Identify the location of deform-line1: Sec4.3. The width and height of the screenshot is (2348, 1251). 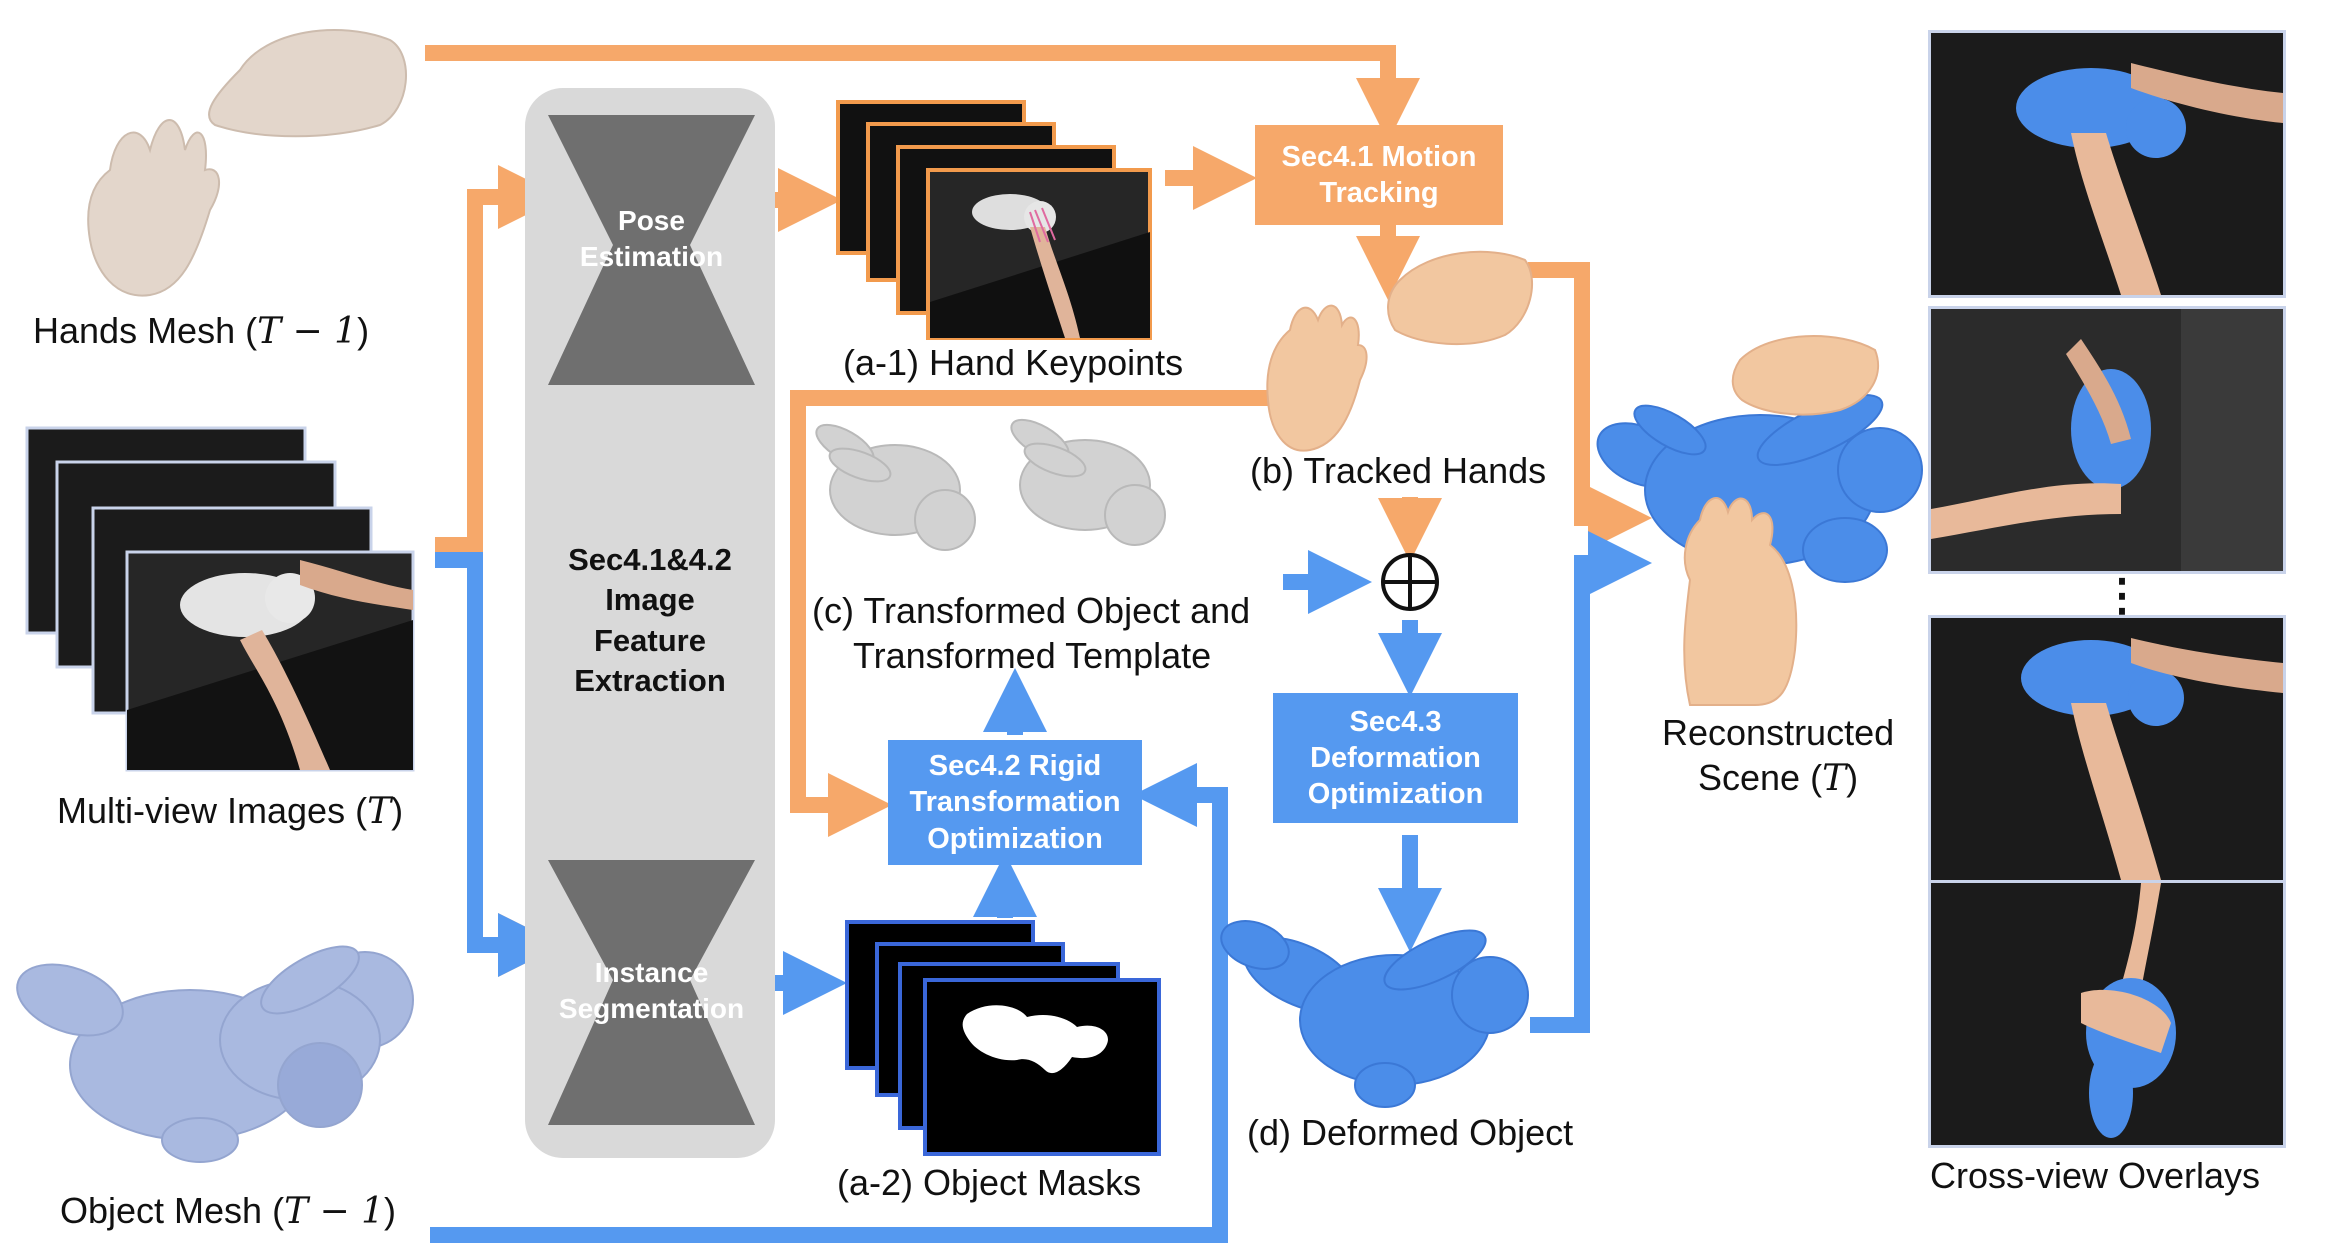
(1395, 721).